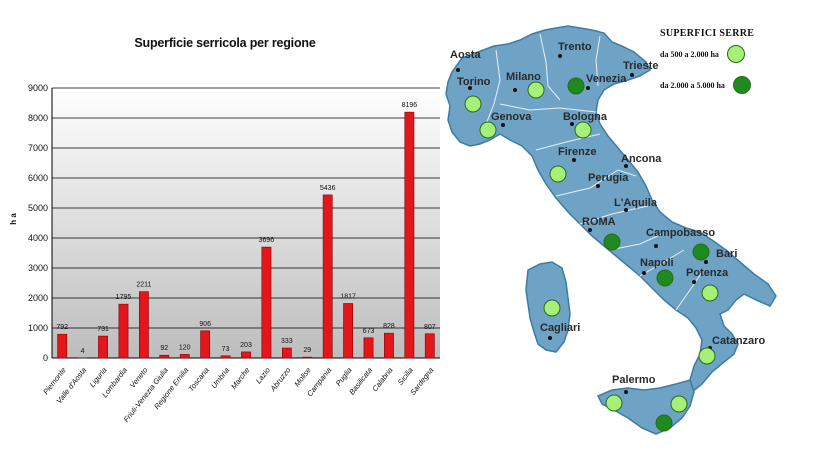 This screenshot has width=820, height=466. Describe the element at coordinates (598, 186) in the screenshot. I see `city-dot-perugia` at that location.